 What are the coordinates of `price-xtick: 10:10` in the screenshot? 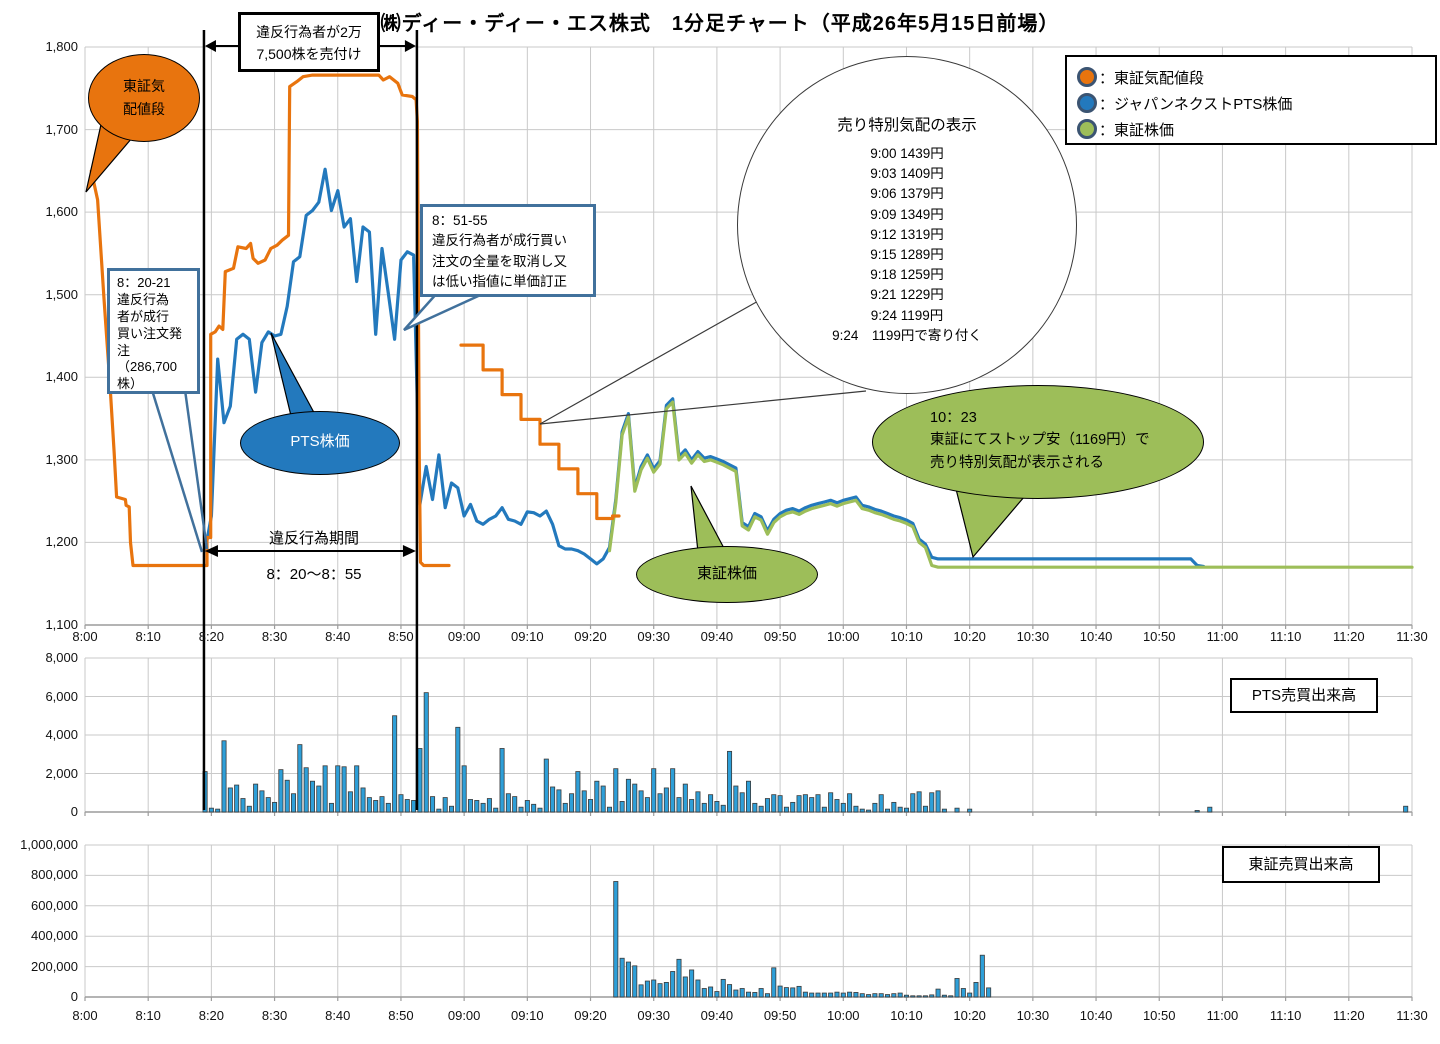 It's located at (906, 636).